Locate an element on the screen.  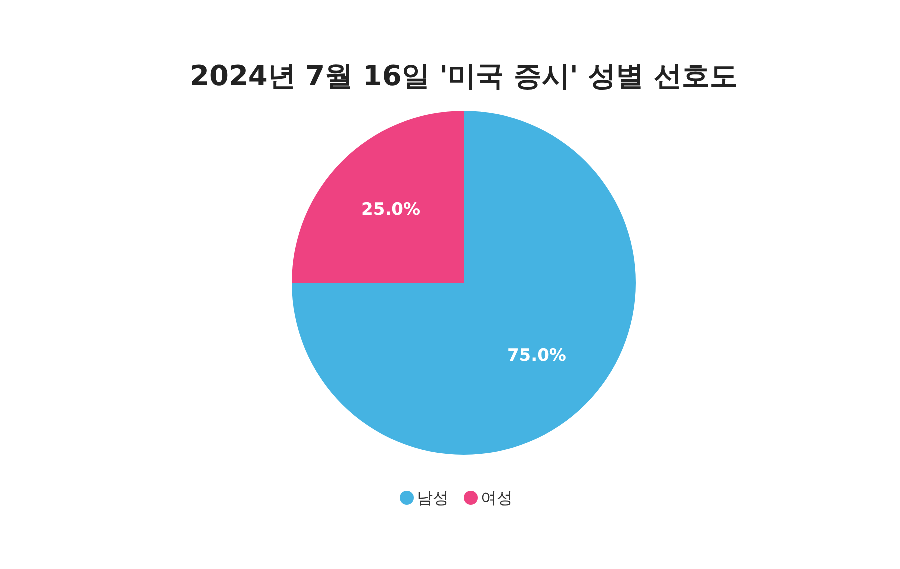
legend-label: 남성 is located at coordinates (433, 498).